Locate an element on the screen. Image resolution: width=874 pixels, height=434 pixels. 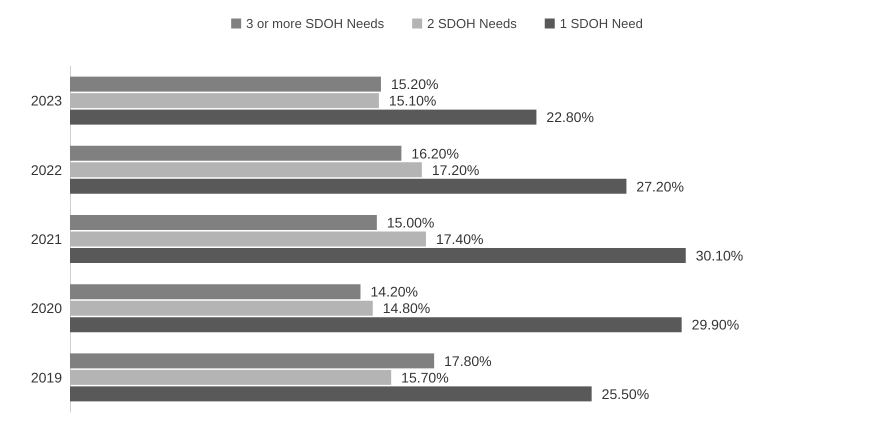
data-label: 25.50% is located at coordinates (626, 394).